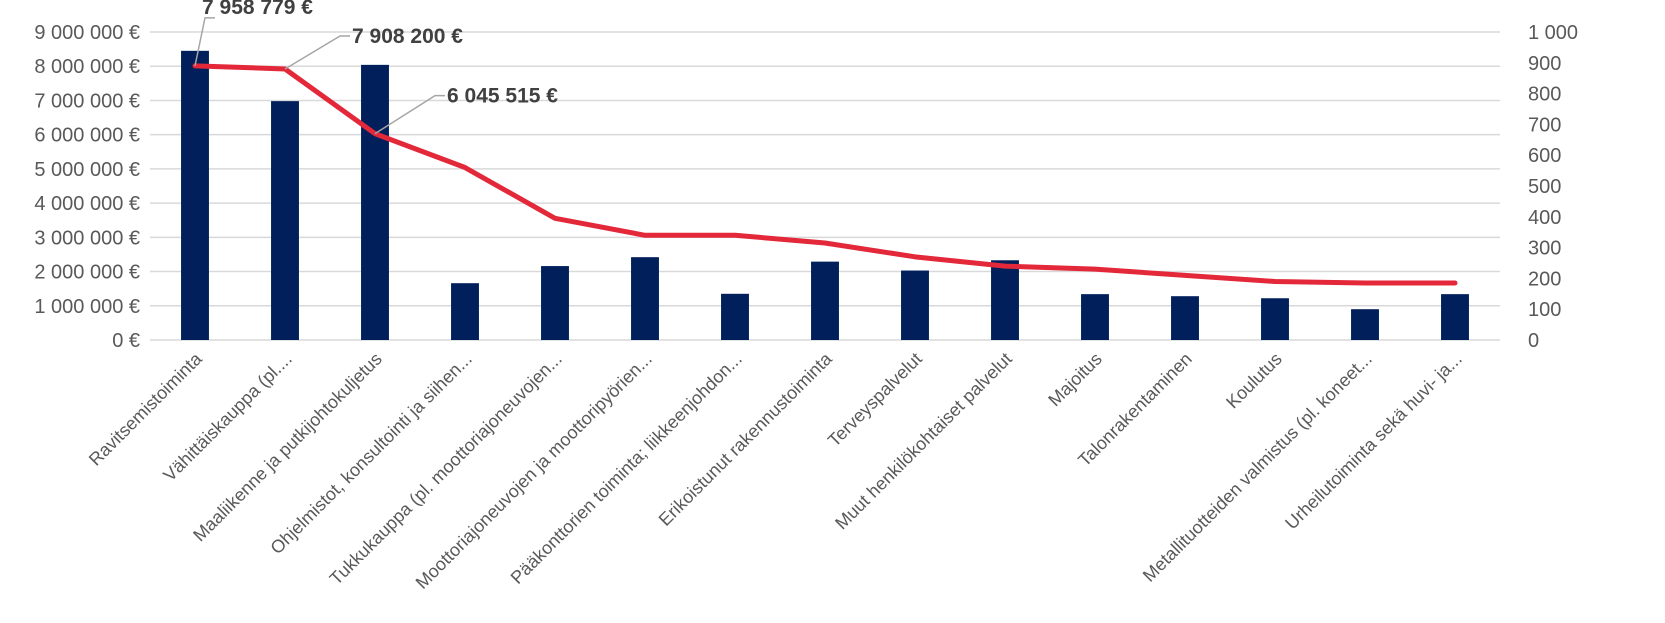  I want to click on y-tick-label: 8 000 000 €, so click(87, 67).